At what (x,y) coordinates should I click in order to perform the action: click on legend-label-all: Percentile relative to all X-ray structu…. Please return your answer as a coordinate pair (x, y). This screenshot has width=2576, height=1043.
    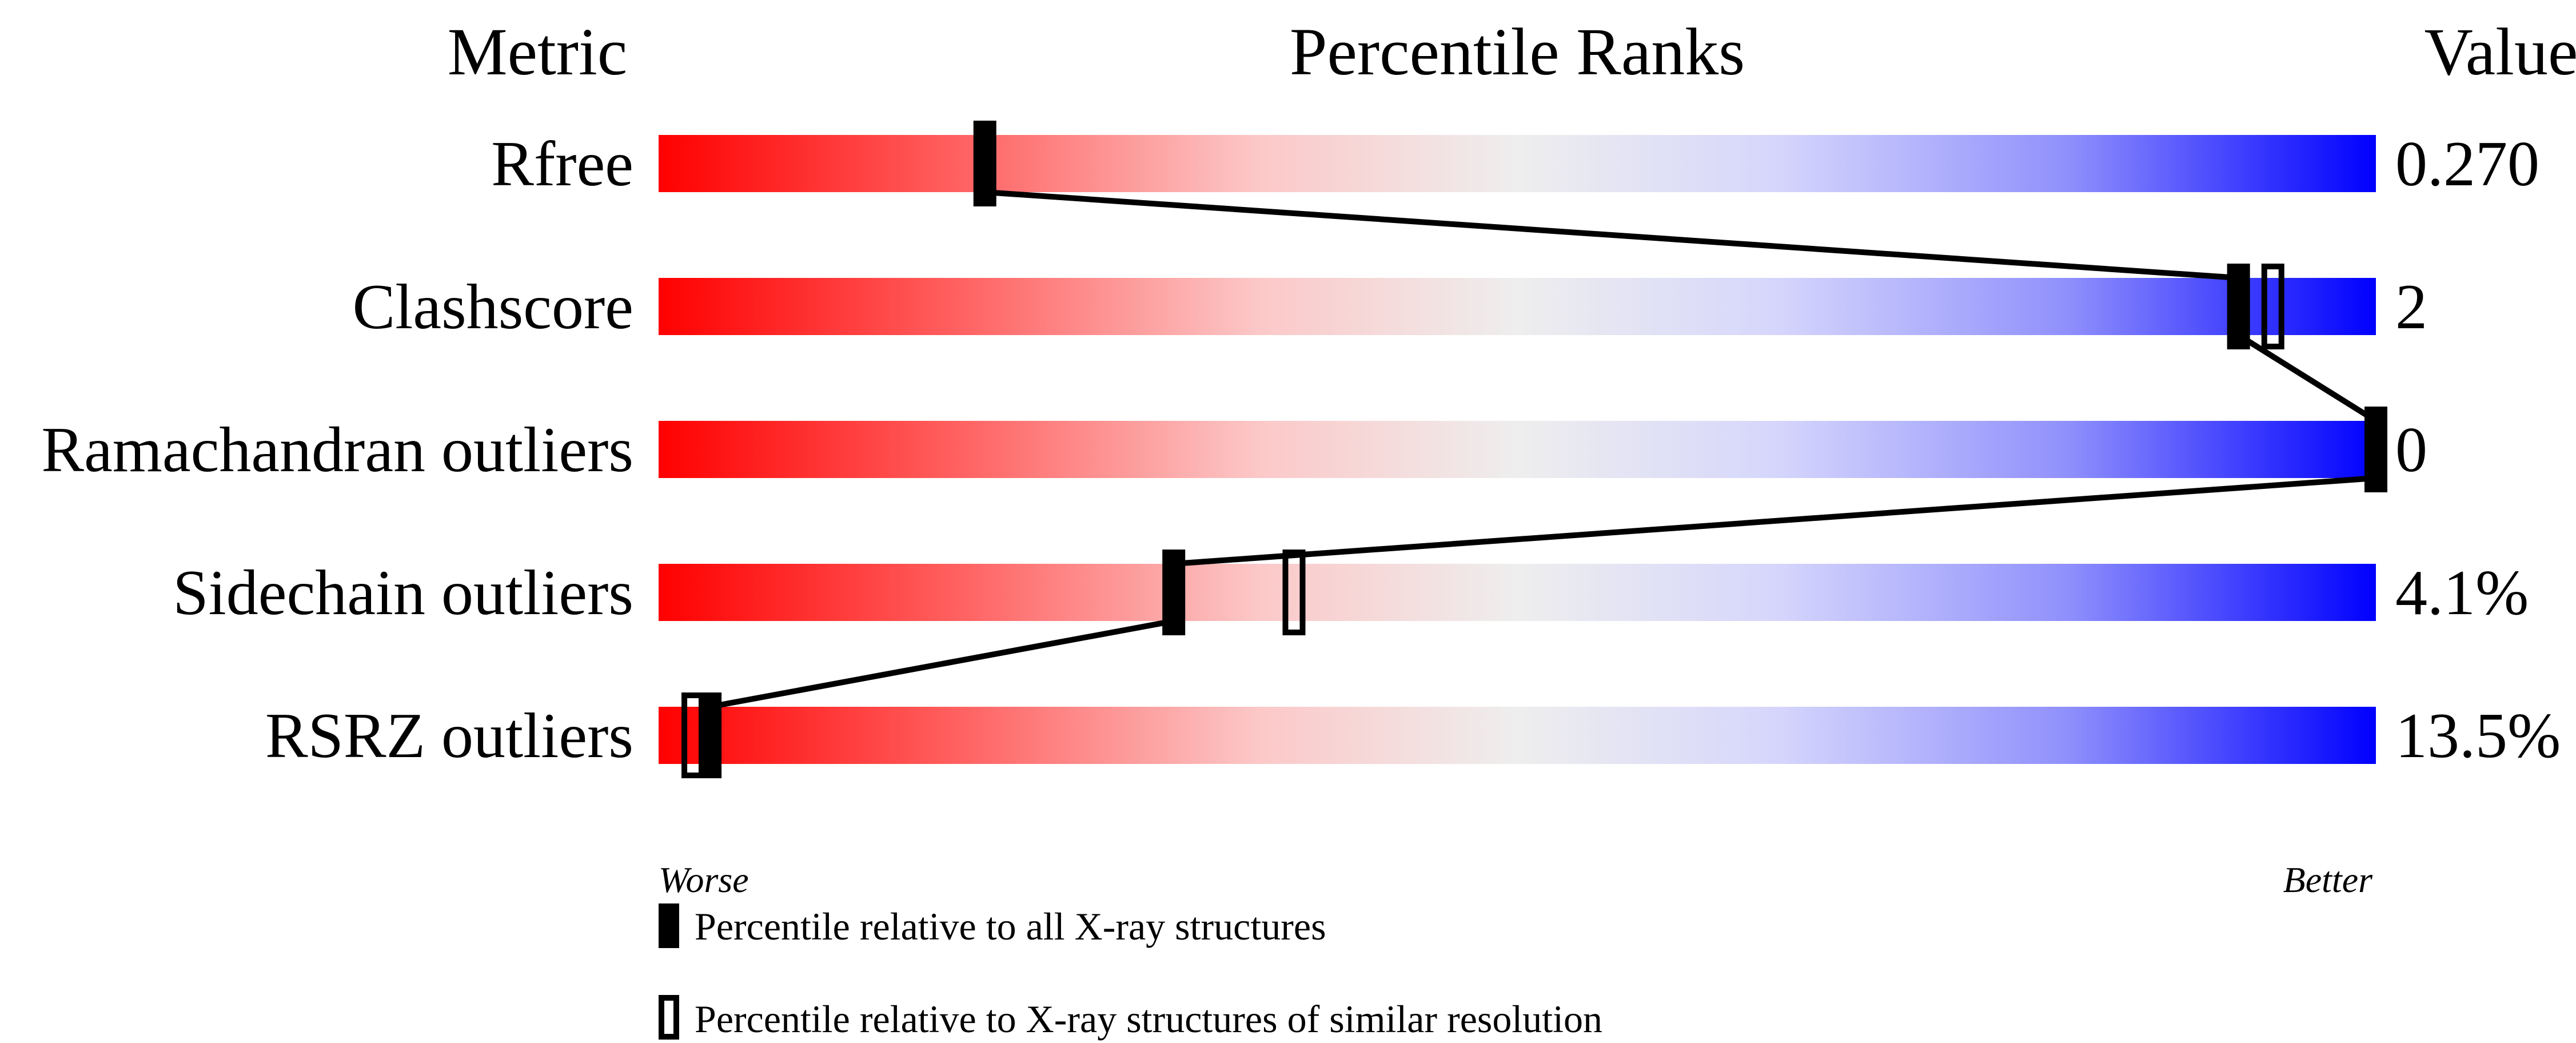
    Looking at the image, I should click on (1010, 927).